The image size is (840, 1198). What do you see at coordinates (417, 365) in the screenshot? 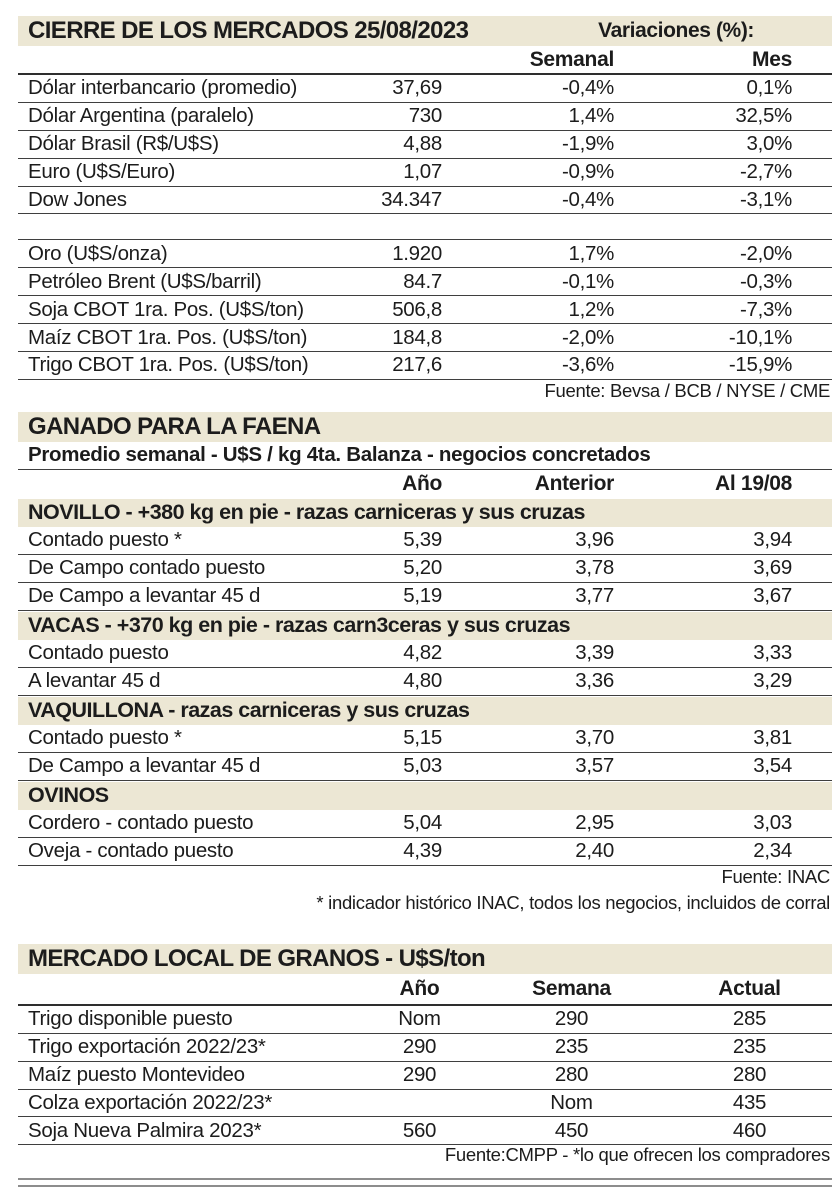
I see `row-value: 217,6` at bounding box center [417, 365].